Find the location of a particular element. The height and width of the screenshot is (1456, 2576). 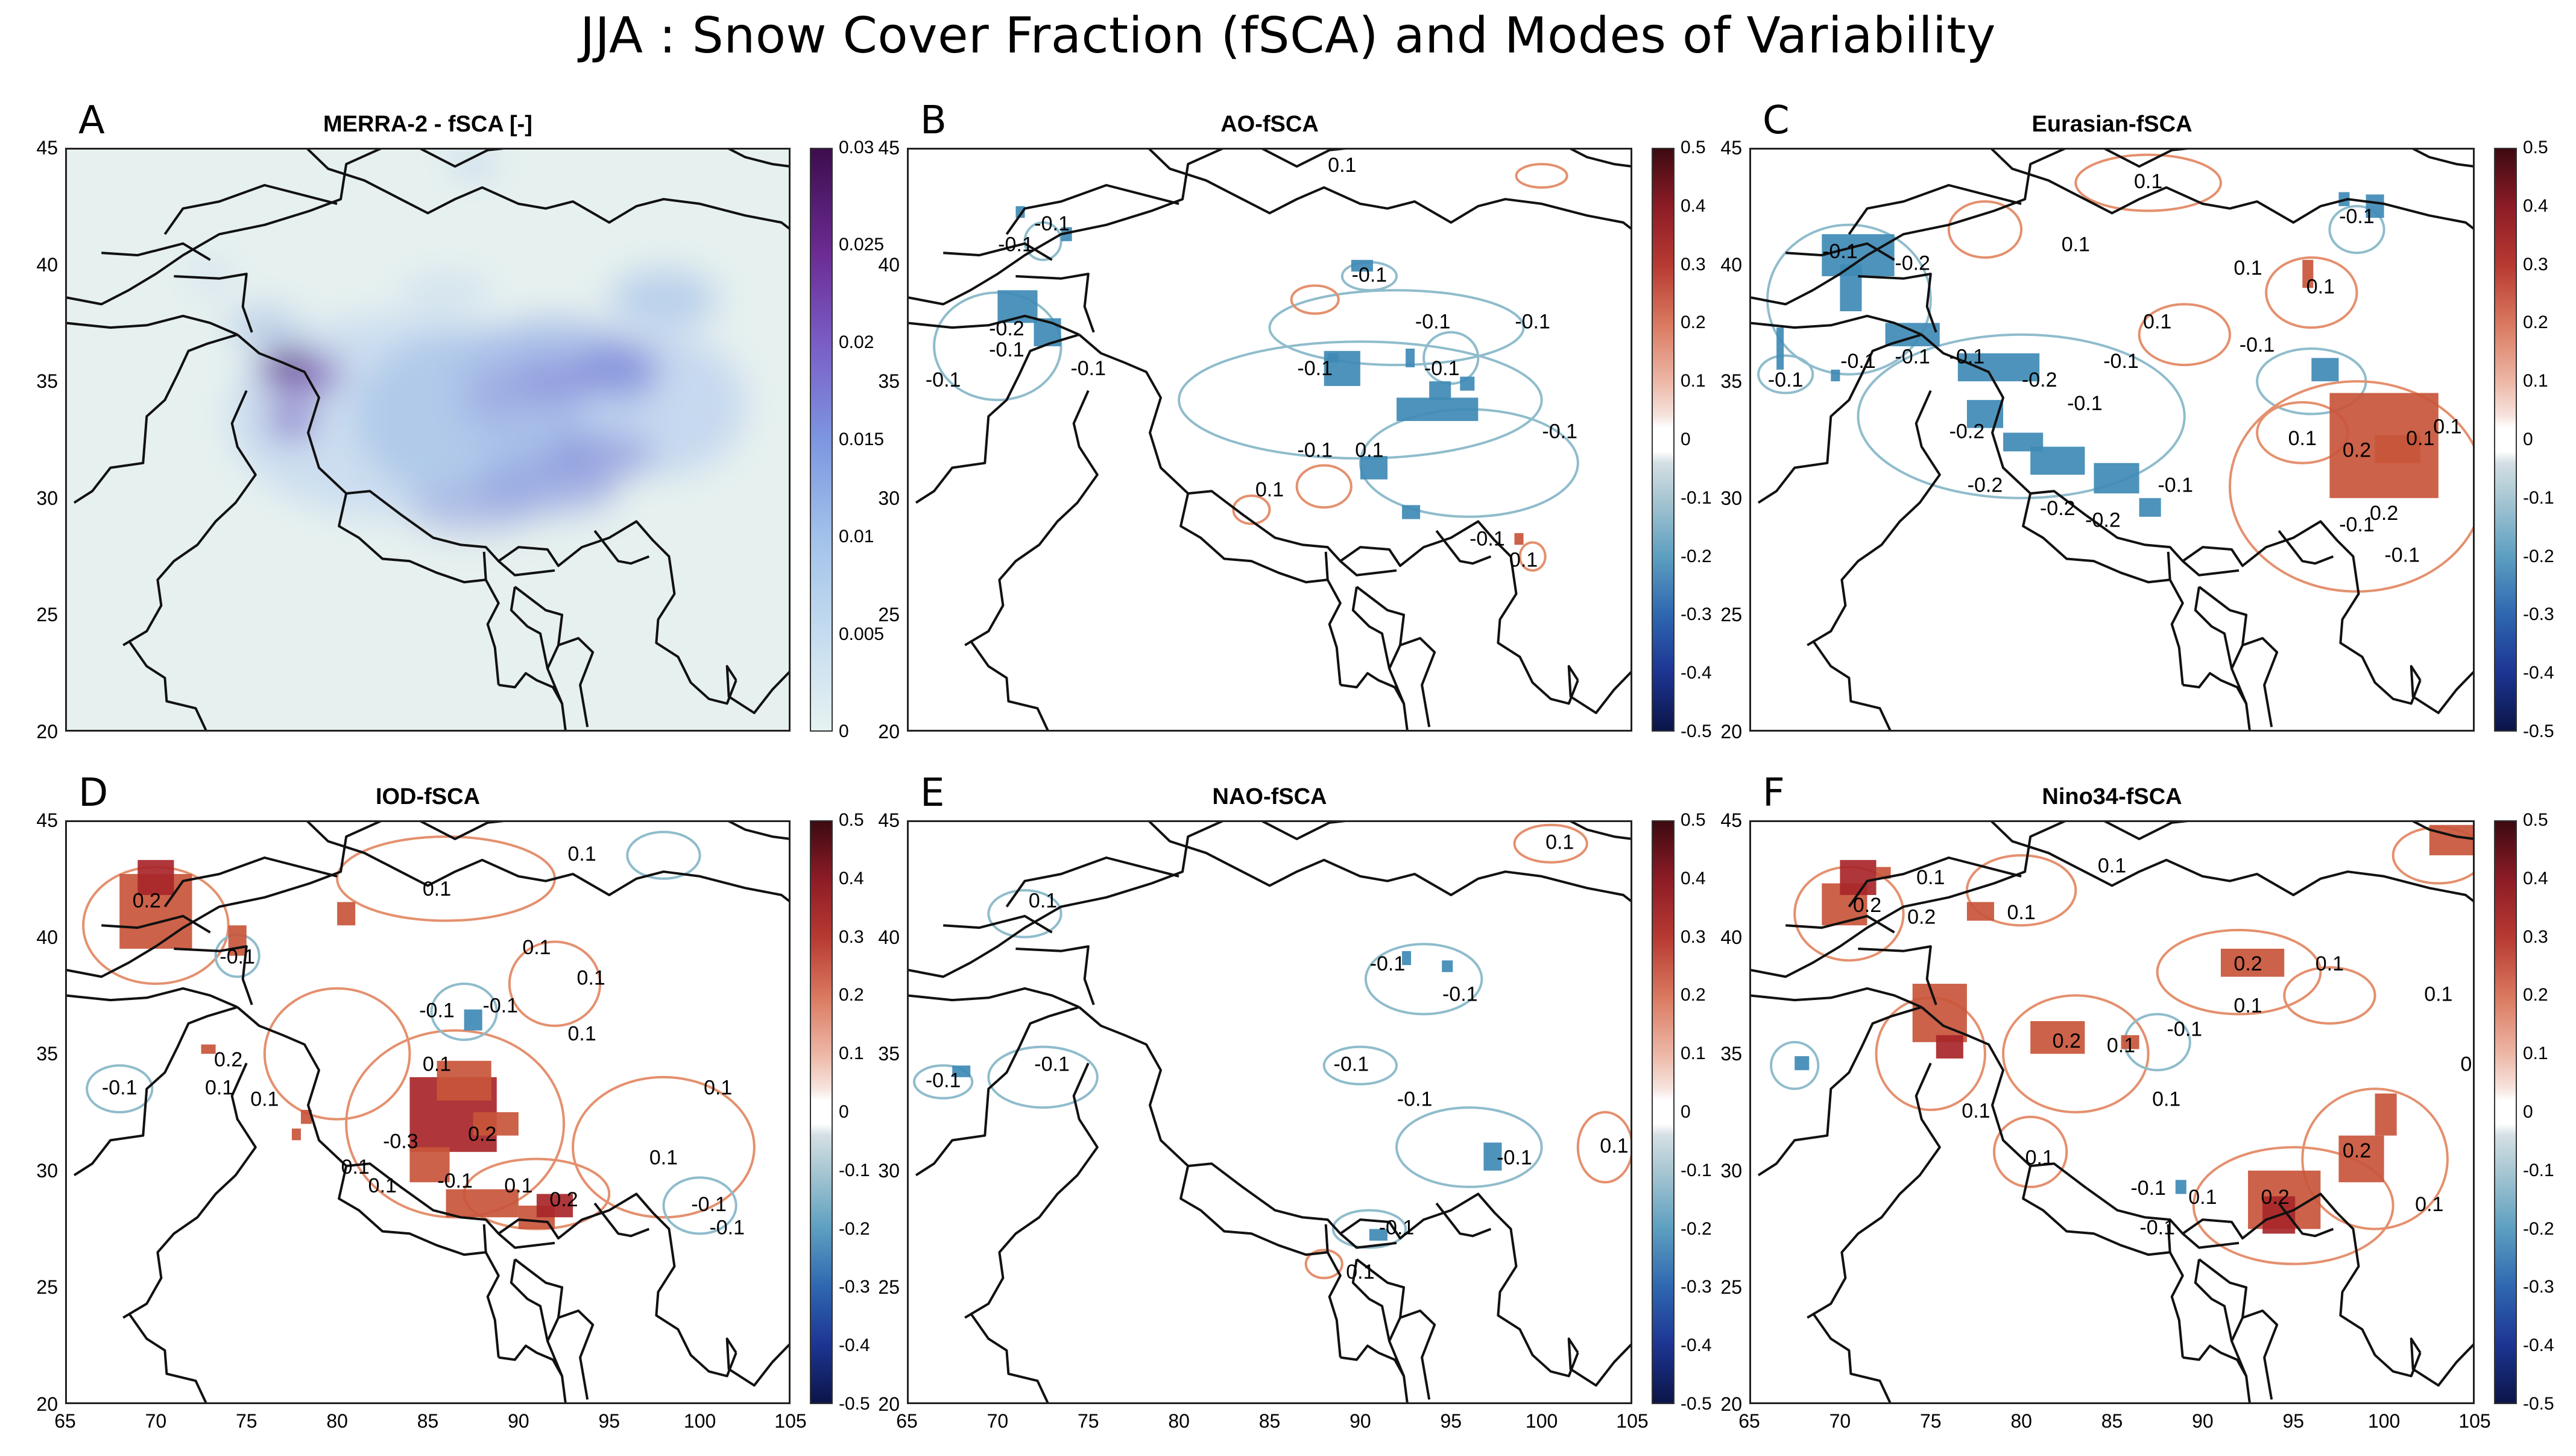

lon-tick-label: 65 is located at coordinates (65, 1421).